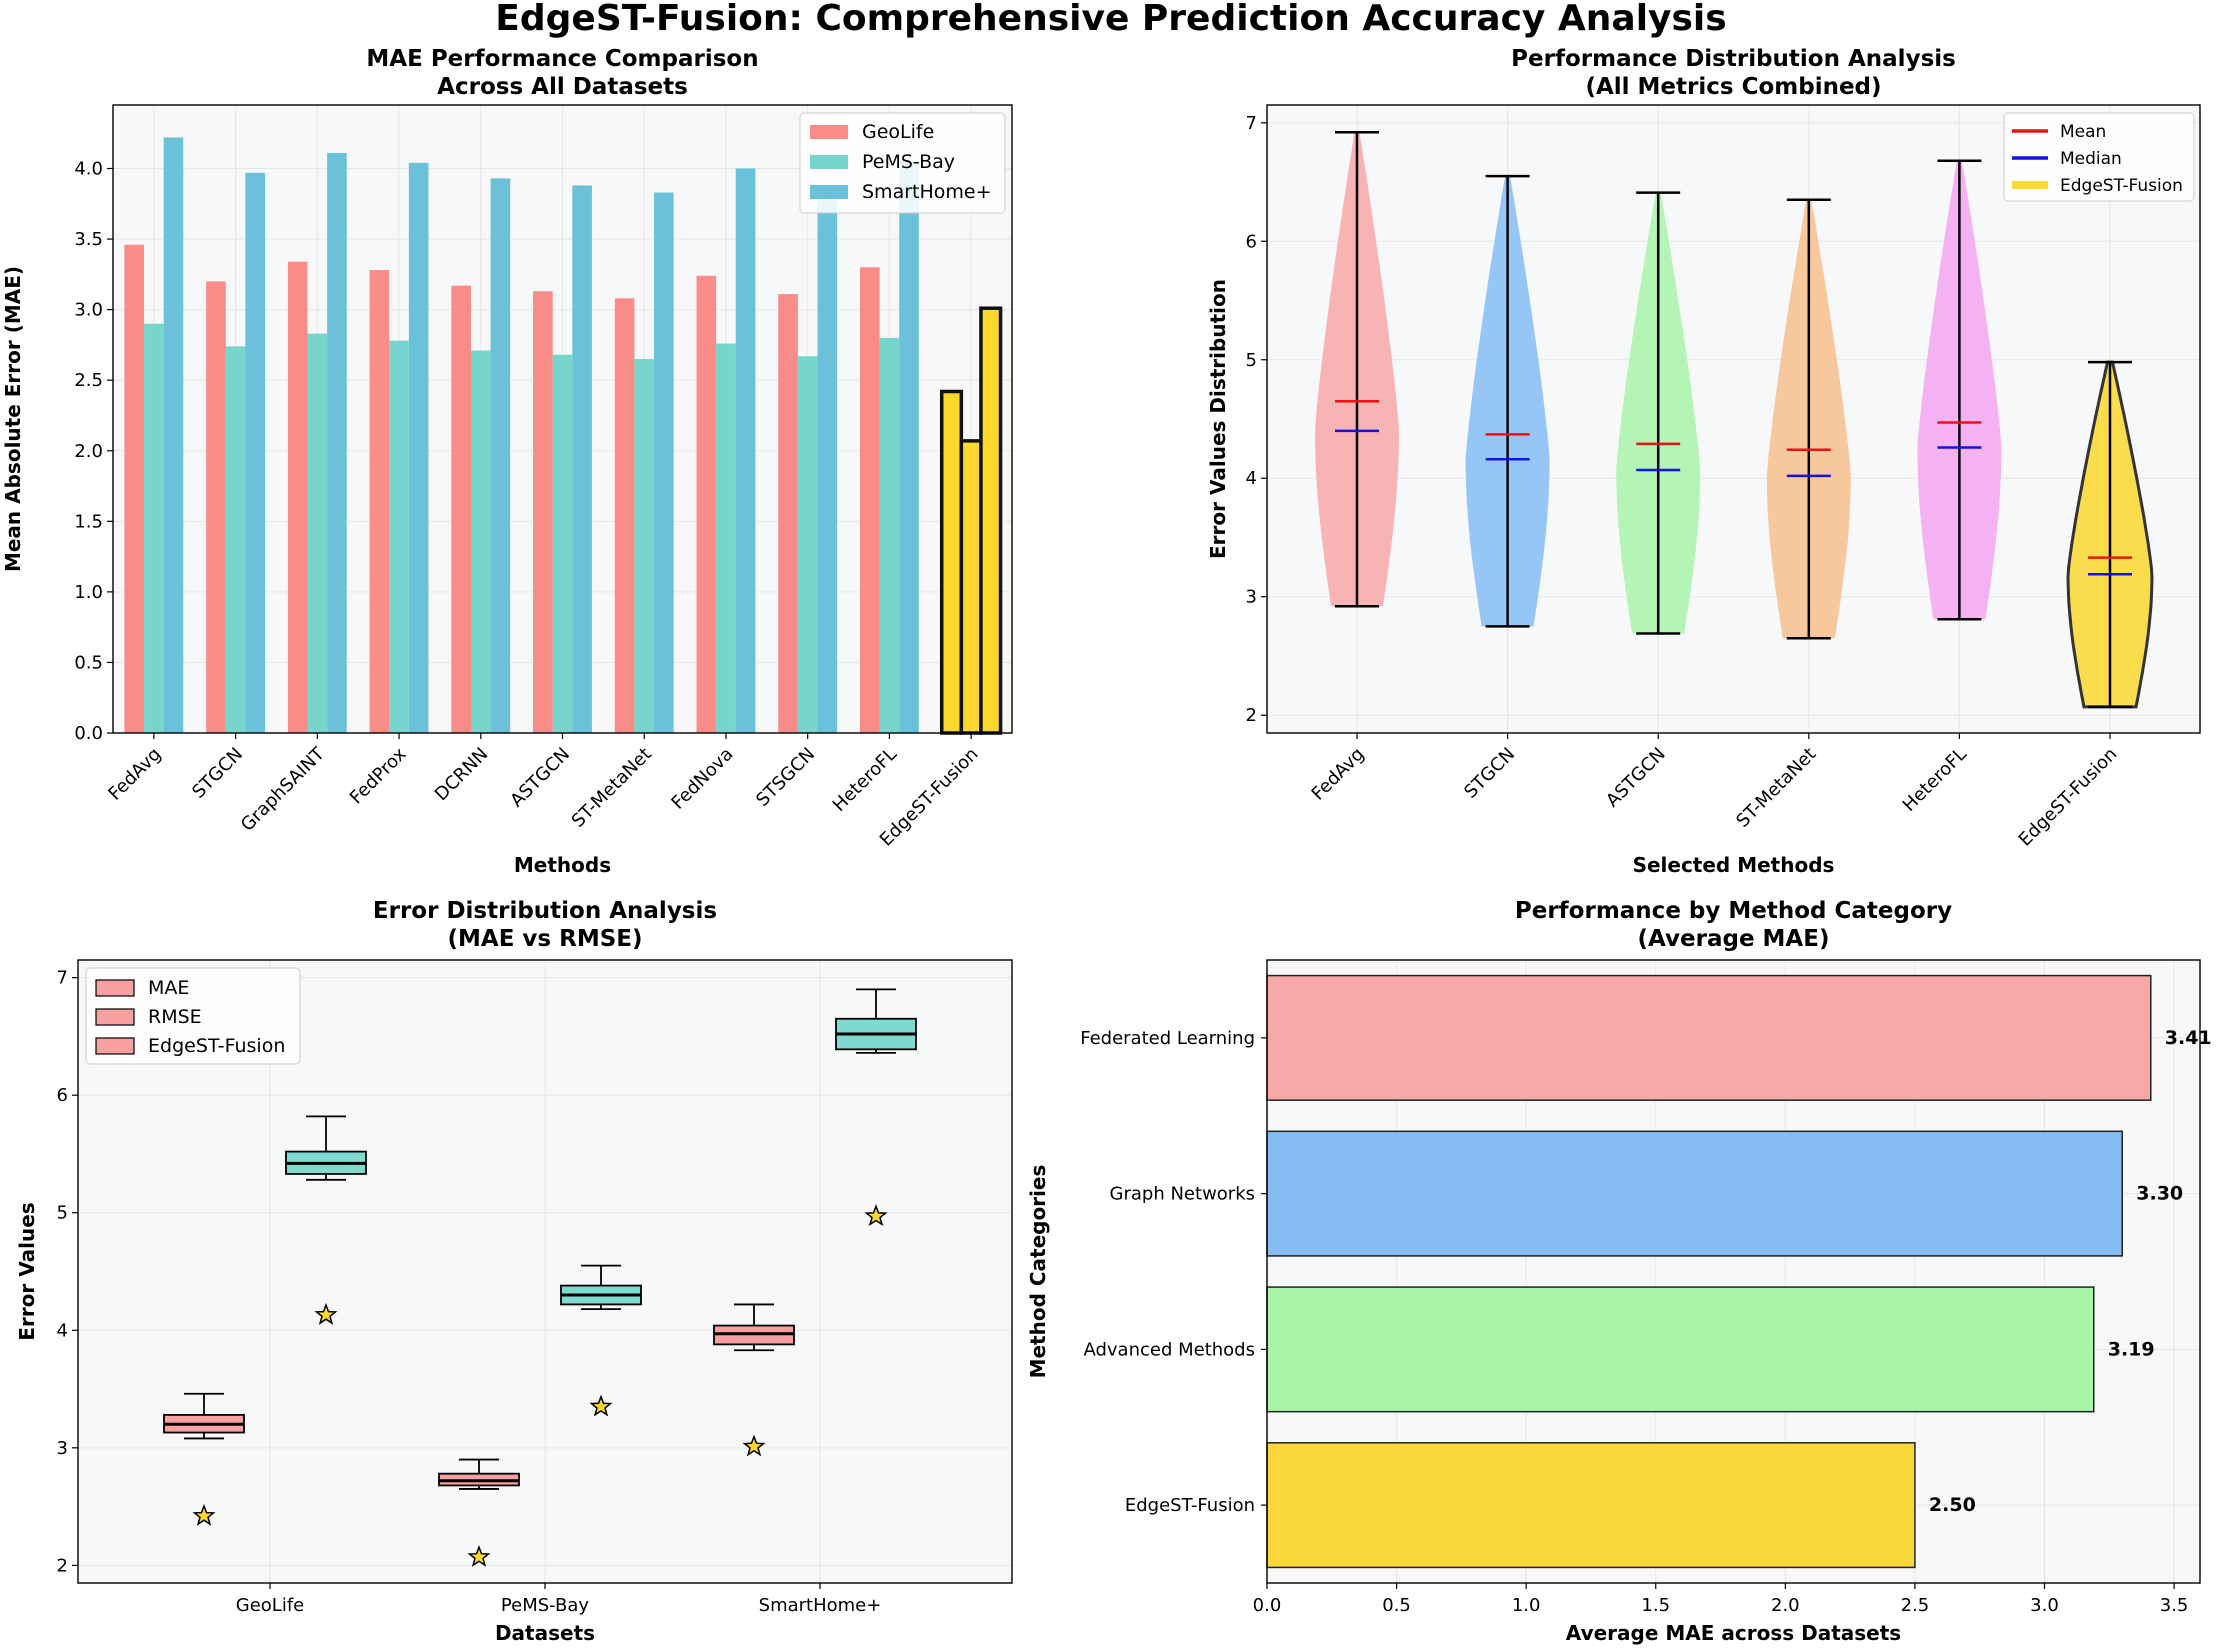 This screenshot has height=1648, width=2223. What do you see at coordinates (1733, 87) in the screenshot?
I see `panel-title-line: (All Metrics Combined)` at bounding box center [1733, 87].